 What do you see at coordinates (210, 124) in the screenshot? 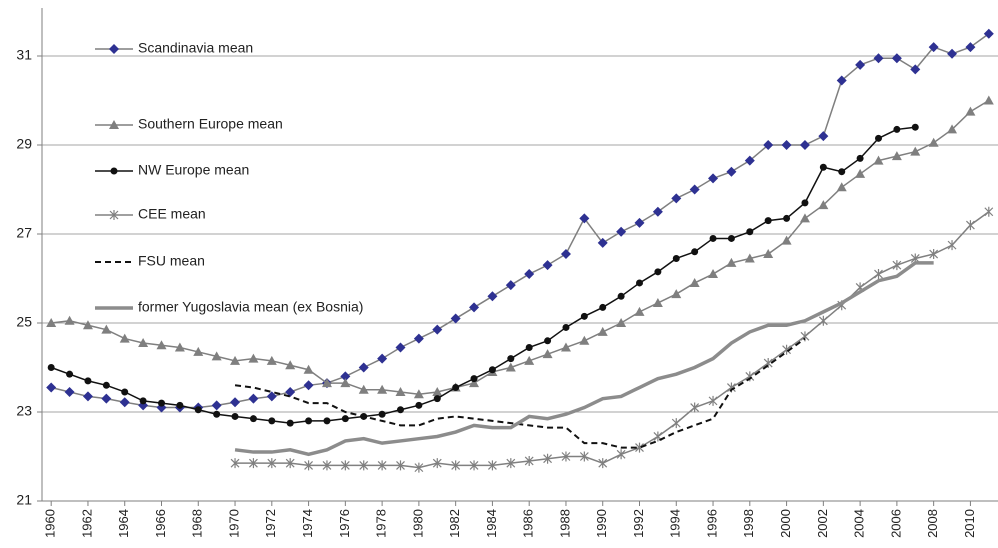
I see `legend-label: Southern Europe mean` at bounding box center [210, 124].